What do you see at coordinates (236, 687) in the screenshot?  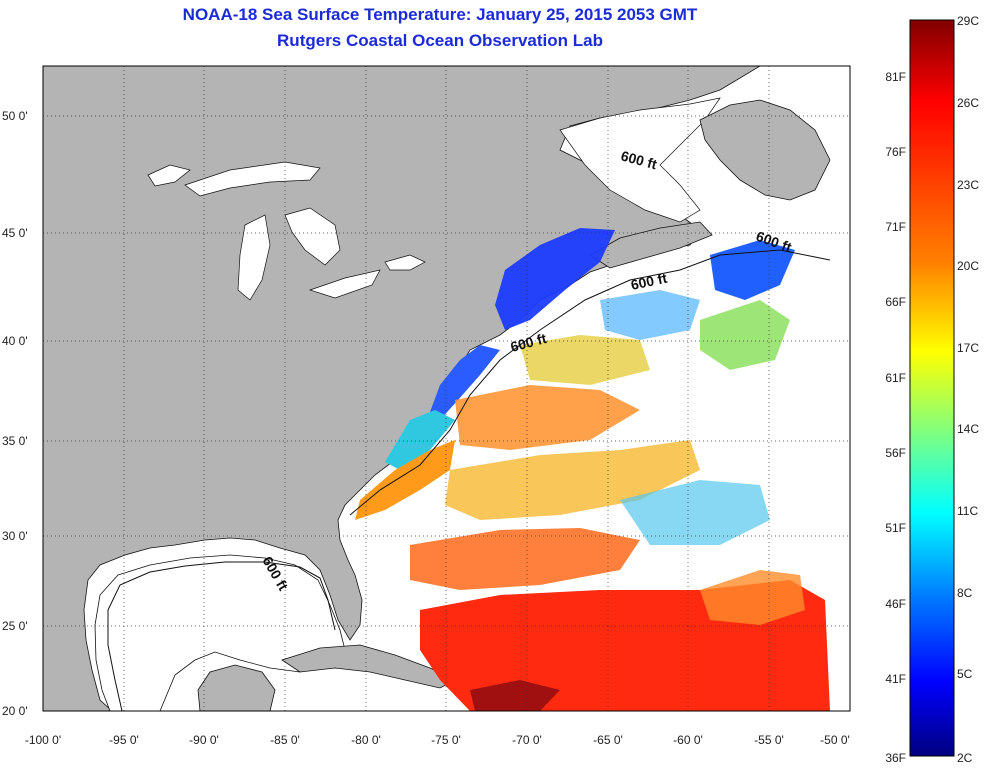 I see `yucatan-land` at bounding box center [236, 687].